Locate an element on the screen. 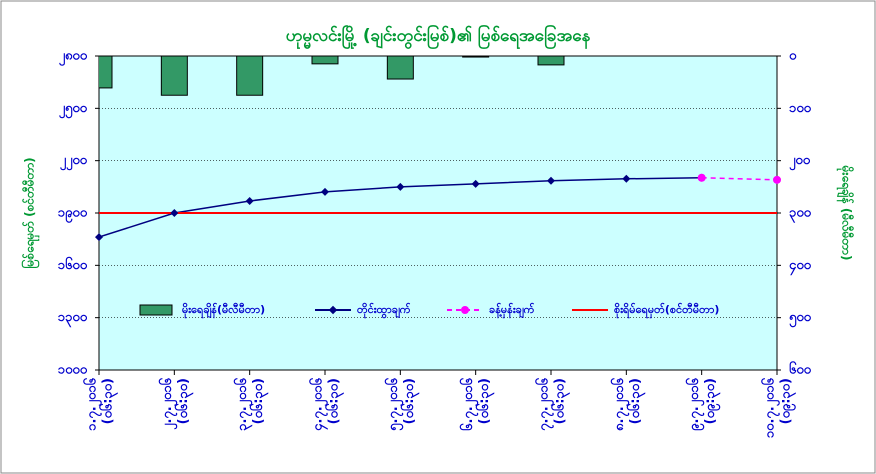 The image size is (876, 474). y-tick-label: ၁၆၀၀ is located at coordinates (73, 264).